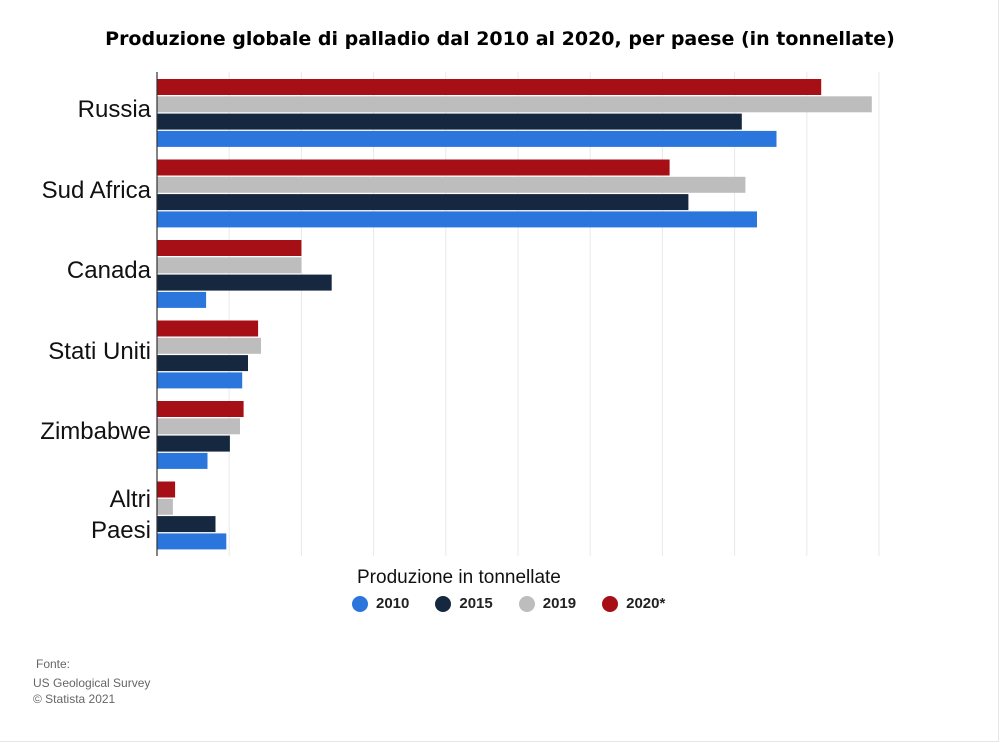  What do you see at coordinates (99, 351) in the screenshot?
I see `category-label: Stati Uniti` at bounding box center [99, 351].